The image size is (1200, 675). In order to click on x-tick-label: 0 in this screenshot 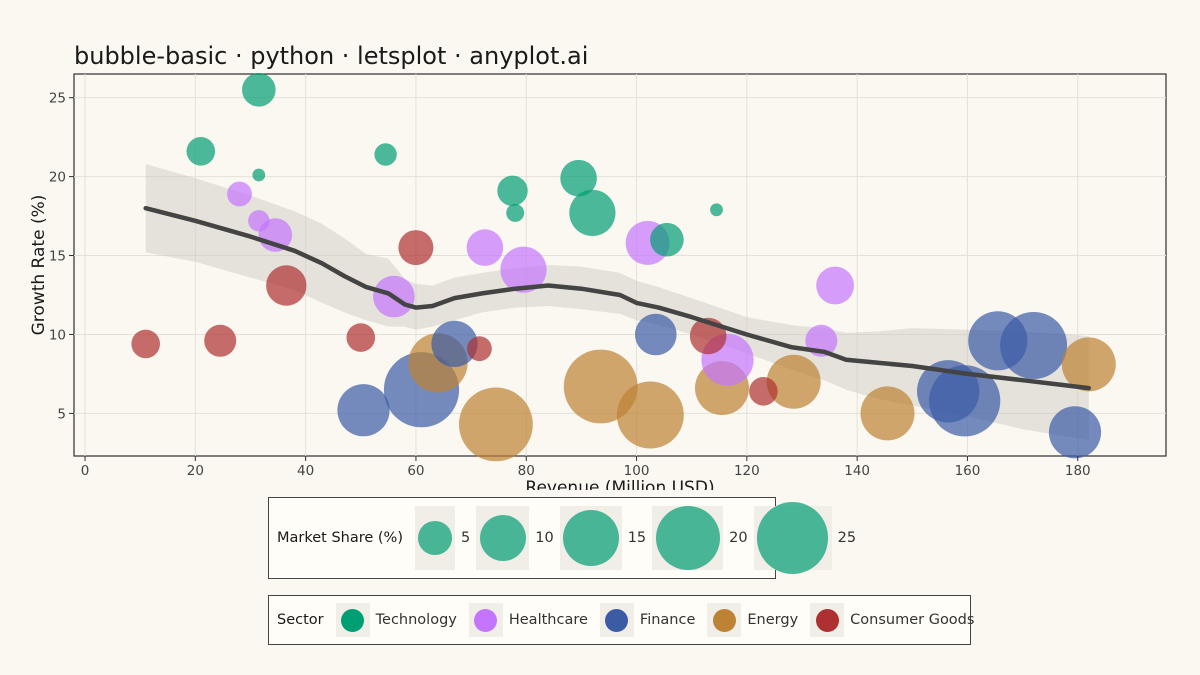, I will do `click(85, 471)`.